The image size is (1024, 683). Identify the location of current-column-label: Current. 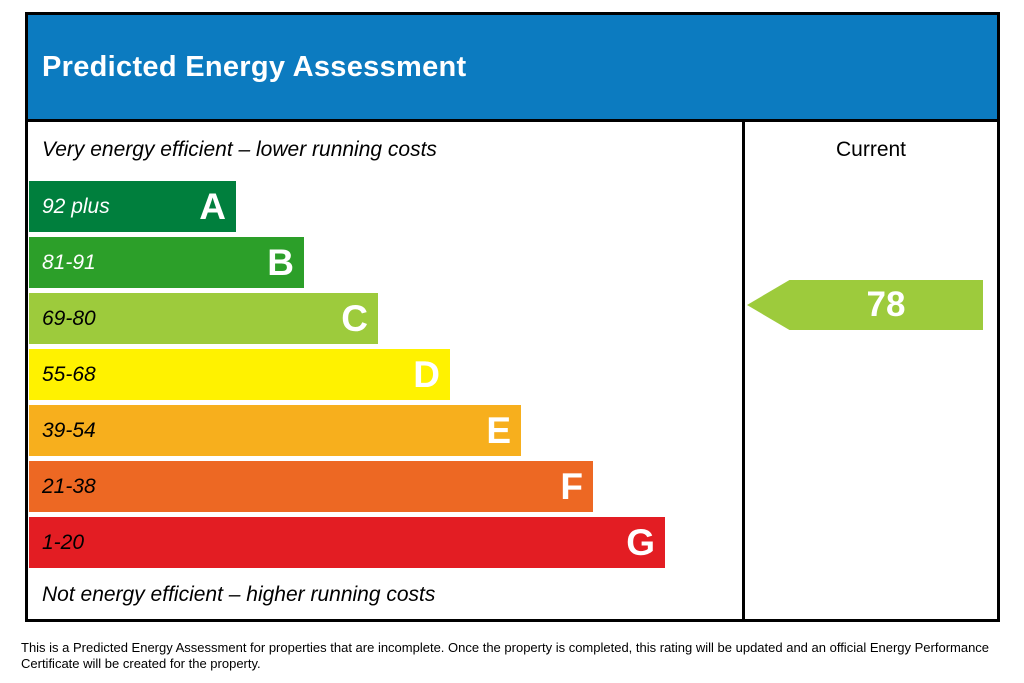
(871, 149).